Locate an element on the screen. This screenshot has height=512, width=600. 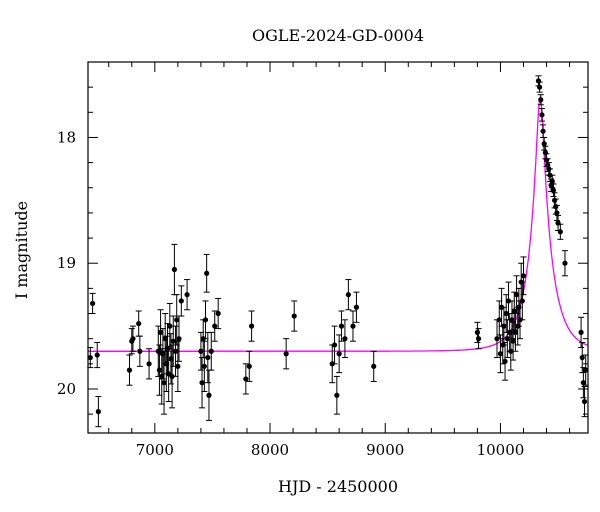
y-axis-label: I magnitude is located at coordinates (21, 250).